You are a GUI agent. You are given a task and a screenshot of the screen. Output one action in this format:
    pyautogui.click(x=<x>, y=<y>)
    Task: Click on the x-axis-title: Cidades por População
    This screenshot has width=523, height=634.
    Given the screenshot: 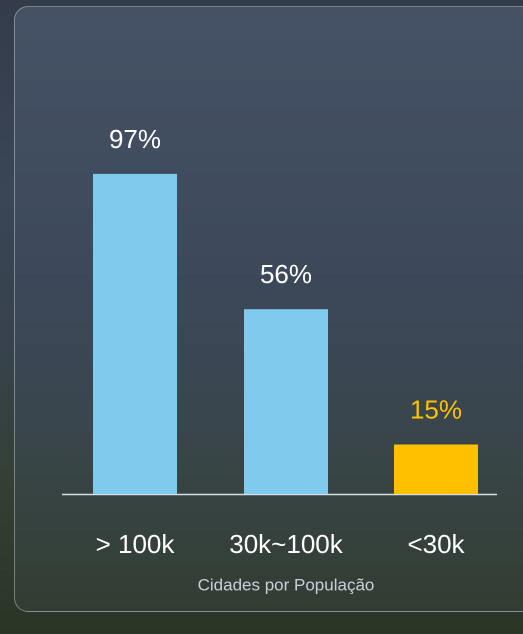 What is the action you would take?
    pyautogui.click(x=286, y=584)
    